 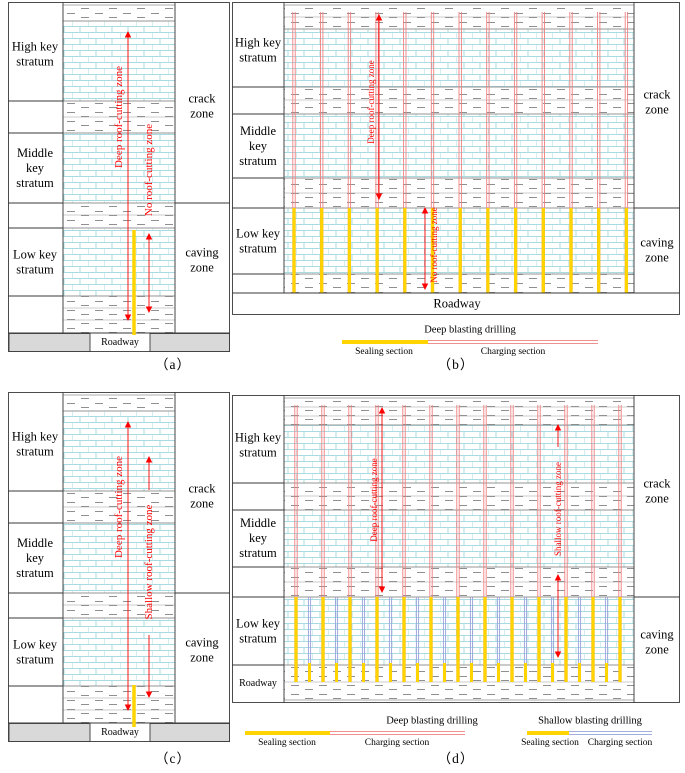 I want to click on frame-a, so click(x=119, y=177).